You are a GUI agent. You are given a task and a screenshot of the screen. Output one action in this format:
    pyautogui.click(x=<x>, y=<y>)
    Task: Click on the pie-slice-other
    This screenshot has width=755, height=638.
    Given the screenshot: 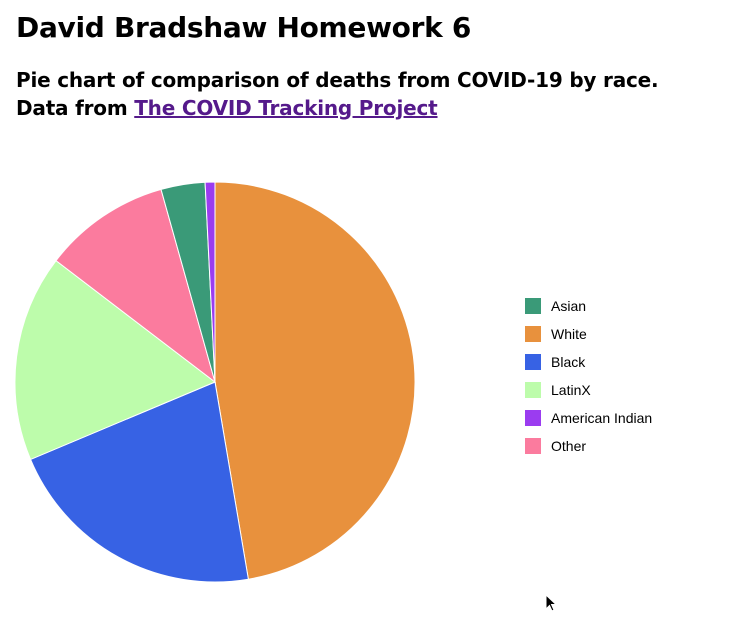 What is the action you would take?
    pyautogui.click(x=135, y=286)
    